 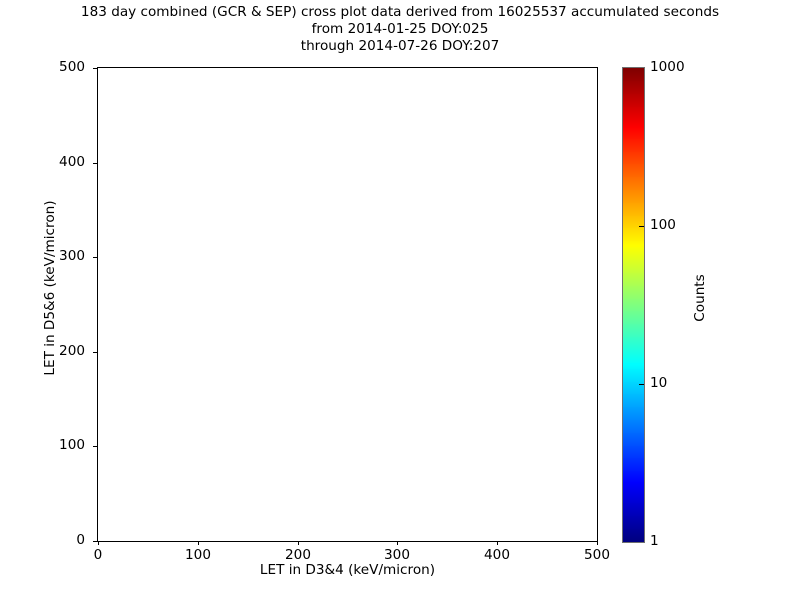 I want to click on x-axis-label: LET in D3&4 (keV/micron), so click(x=347, y=570).